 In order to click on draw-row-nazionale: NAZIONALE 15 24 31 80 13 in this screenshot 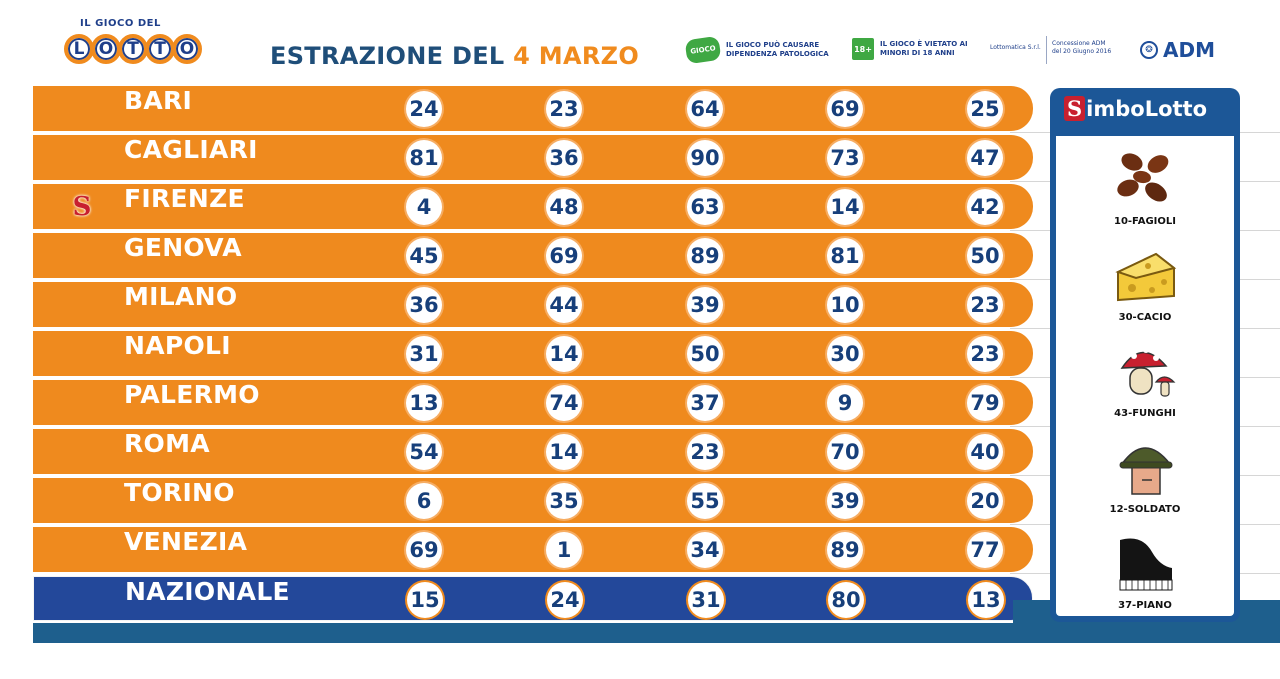, I will do `click(533, 598)`.